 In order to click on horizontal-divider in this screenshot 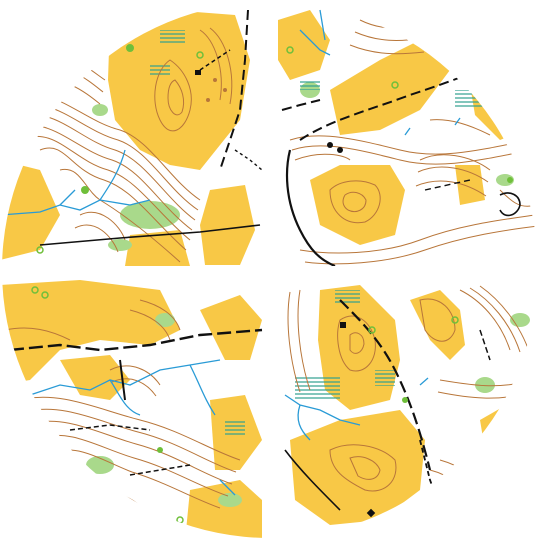, I will do `click(270, 271)`.